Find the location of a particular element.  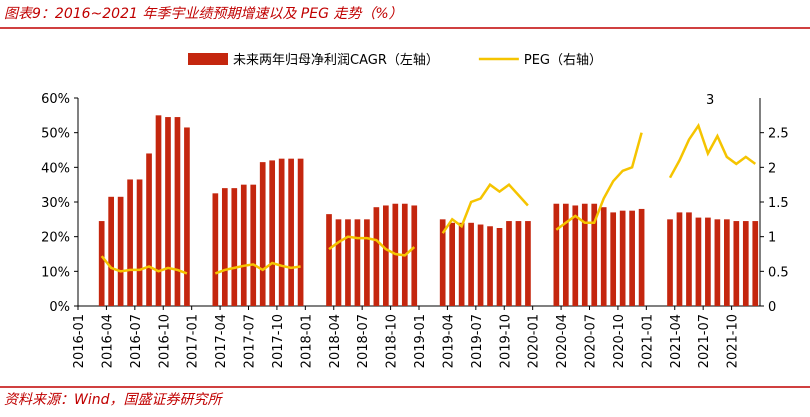

y2-tick-label: 2.5 is located at coordinates (778, 134).